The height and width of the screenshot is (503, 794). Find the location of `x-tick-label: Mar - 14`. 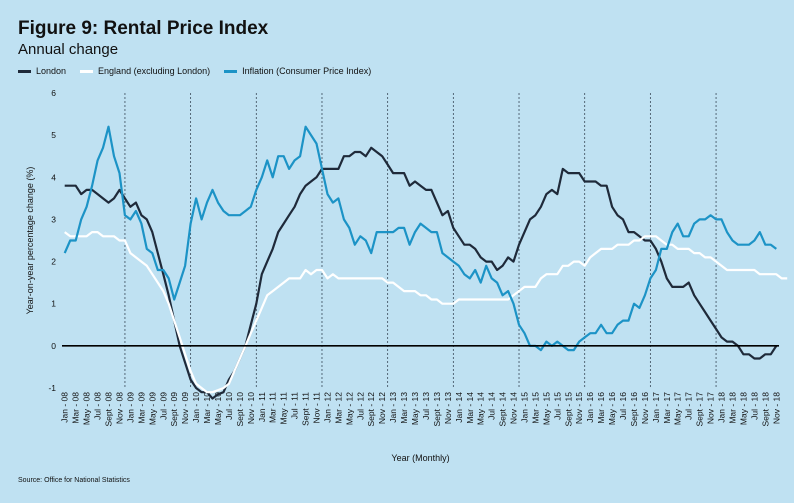

x-tick-label: Mar - 14 is located at coordinates (470, 408).